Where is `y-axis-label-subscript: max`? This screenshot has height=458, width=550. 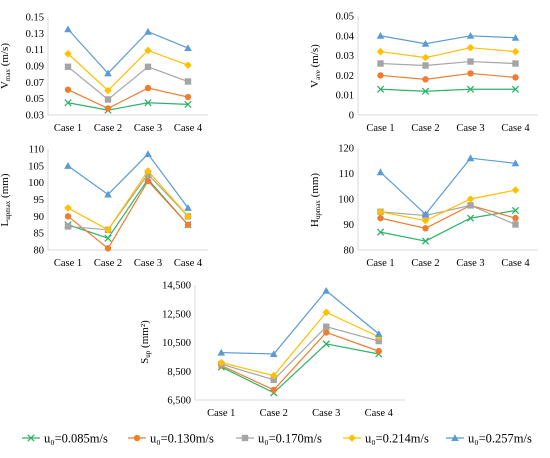
y-axis-label-subscript: max is located at coordinates (8, 74).